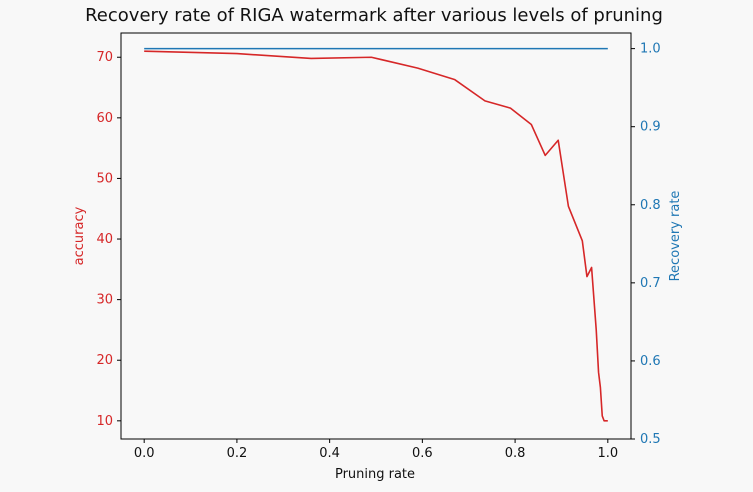 Image resolution: width=753 pixels, height=492 pixels. What do you see at coordinates (329, 453) in the screenshot?
I see `x-tick-label: 0.4` at bounding box center [329, 453].